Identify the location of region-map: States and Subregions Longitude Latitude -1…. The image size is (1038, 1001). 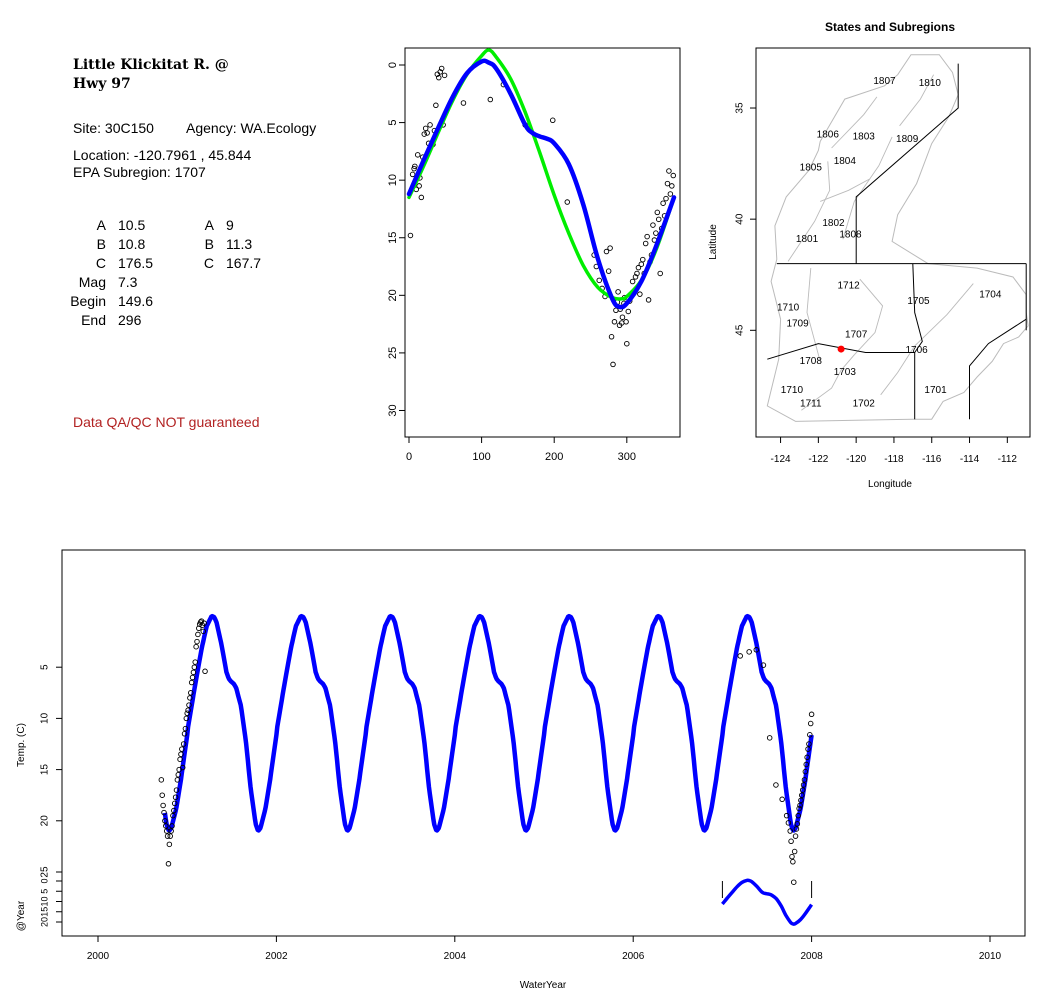
(869, 255).